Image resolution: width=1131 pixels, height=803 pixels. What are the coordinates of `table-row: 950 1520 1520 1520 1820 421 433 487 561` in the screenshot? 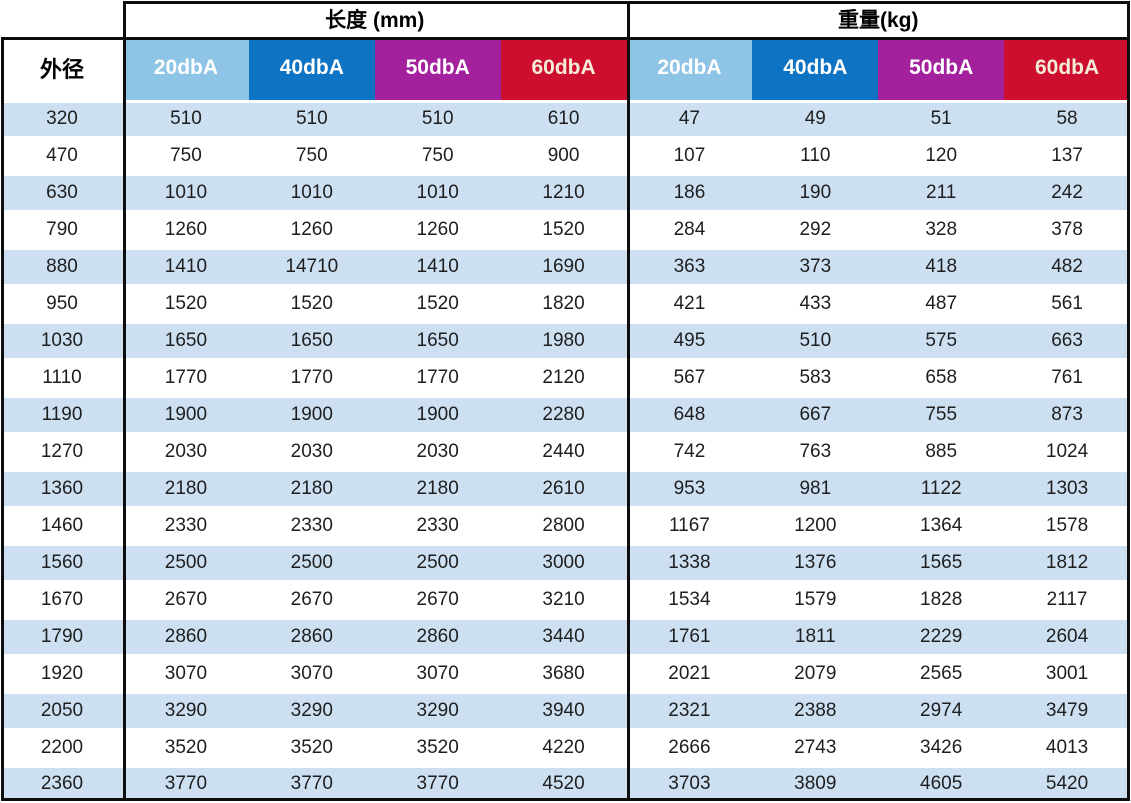 It's located at (565, 303).